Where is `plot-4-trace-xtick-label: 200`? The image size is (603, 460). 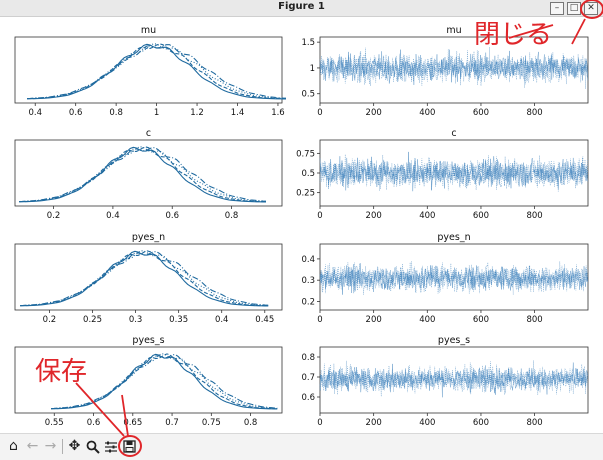
plot-4-trace-xtick-label: 200 is located at coordinates (374, 216).